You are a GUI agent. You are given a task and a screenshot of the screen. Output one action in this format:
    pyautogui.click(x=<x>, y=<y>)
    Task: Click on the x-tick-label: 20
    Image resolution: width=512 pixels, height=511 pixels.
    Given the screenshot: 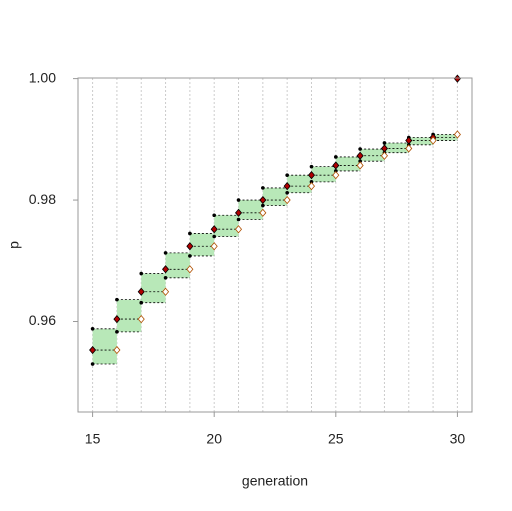 What is the action you would take?
    pyautogui.click(x=214, y=439)
    